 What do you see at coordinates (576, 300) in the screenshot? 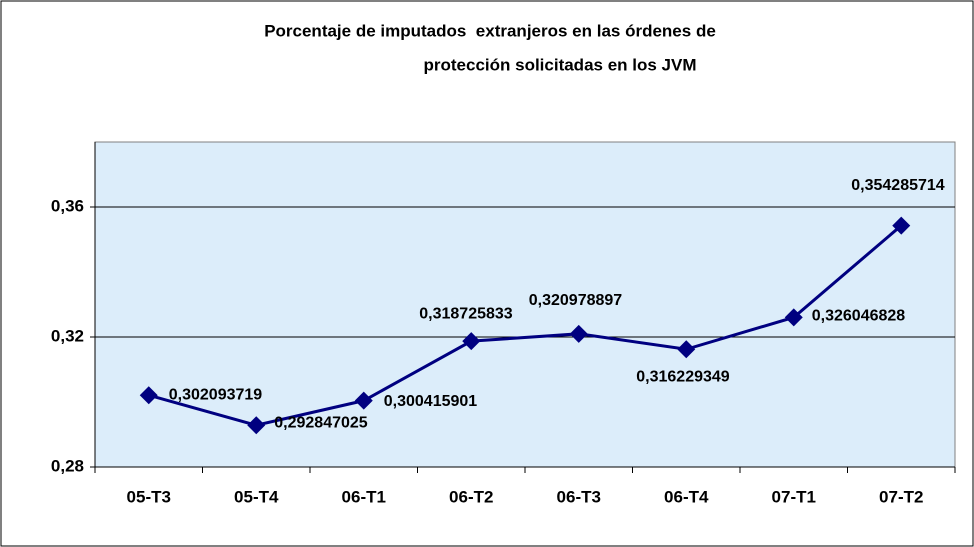
I see `data-label: 0,320978897` at bounding box center [576, 300].